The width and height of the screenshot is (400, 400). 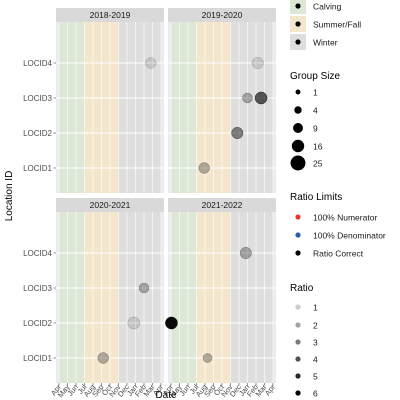 I want to click on facet-label: 2021-2022, so click(x=222, y=205).